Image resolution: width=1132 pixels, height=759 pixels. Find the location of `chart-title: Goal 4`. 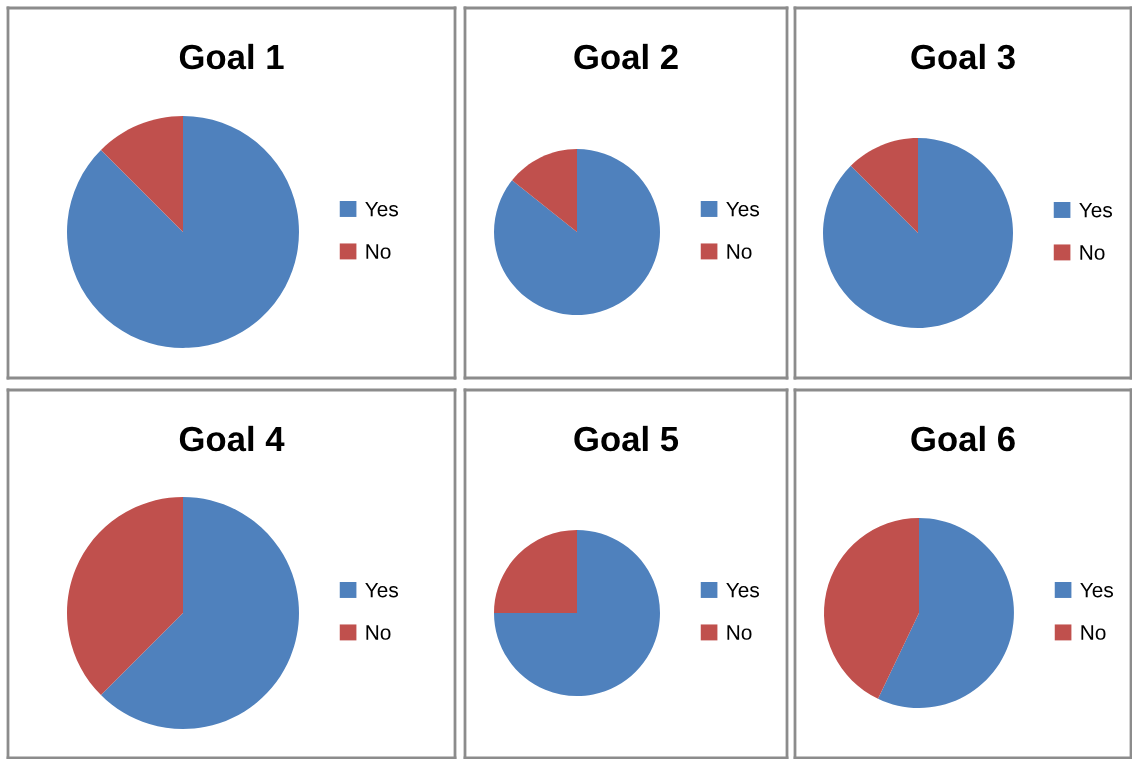

chart-title: Goal 4 is located at coordinates (232, 438).